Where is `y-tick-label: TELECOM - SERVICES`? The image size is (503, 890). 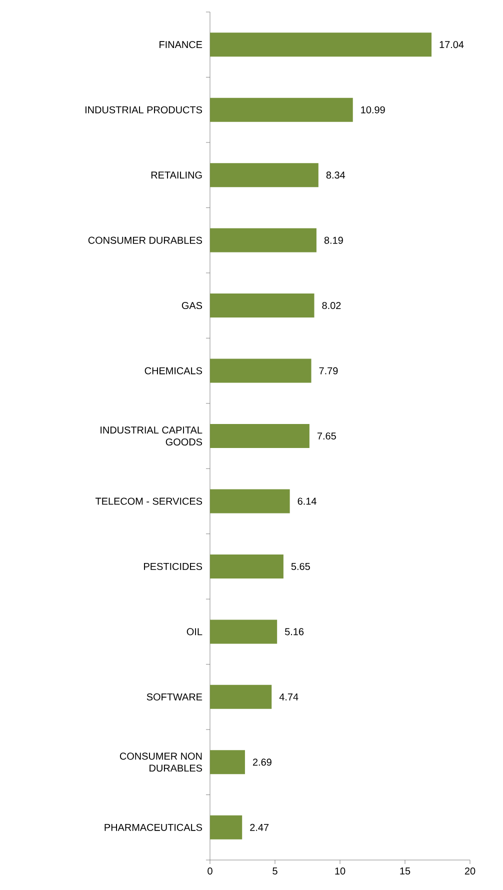 y-tick-label: TELECOM - SERVICES is located at coordinates (148, 501).